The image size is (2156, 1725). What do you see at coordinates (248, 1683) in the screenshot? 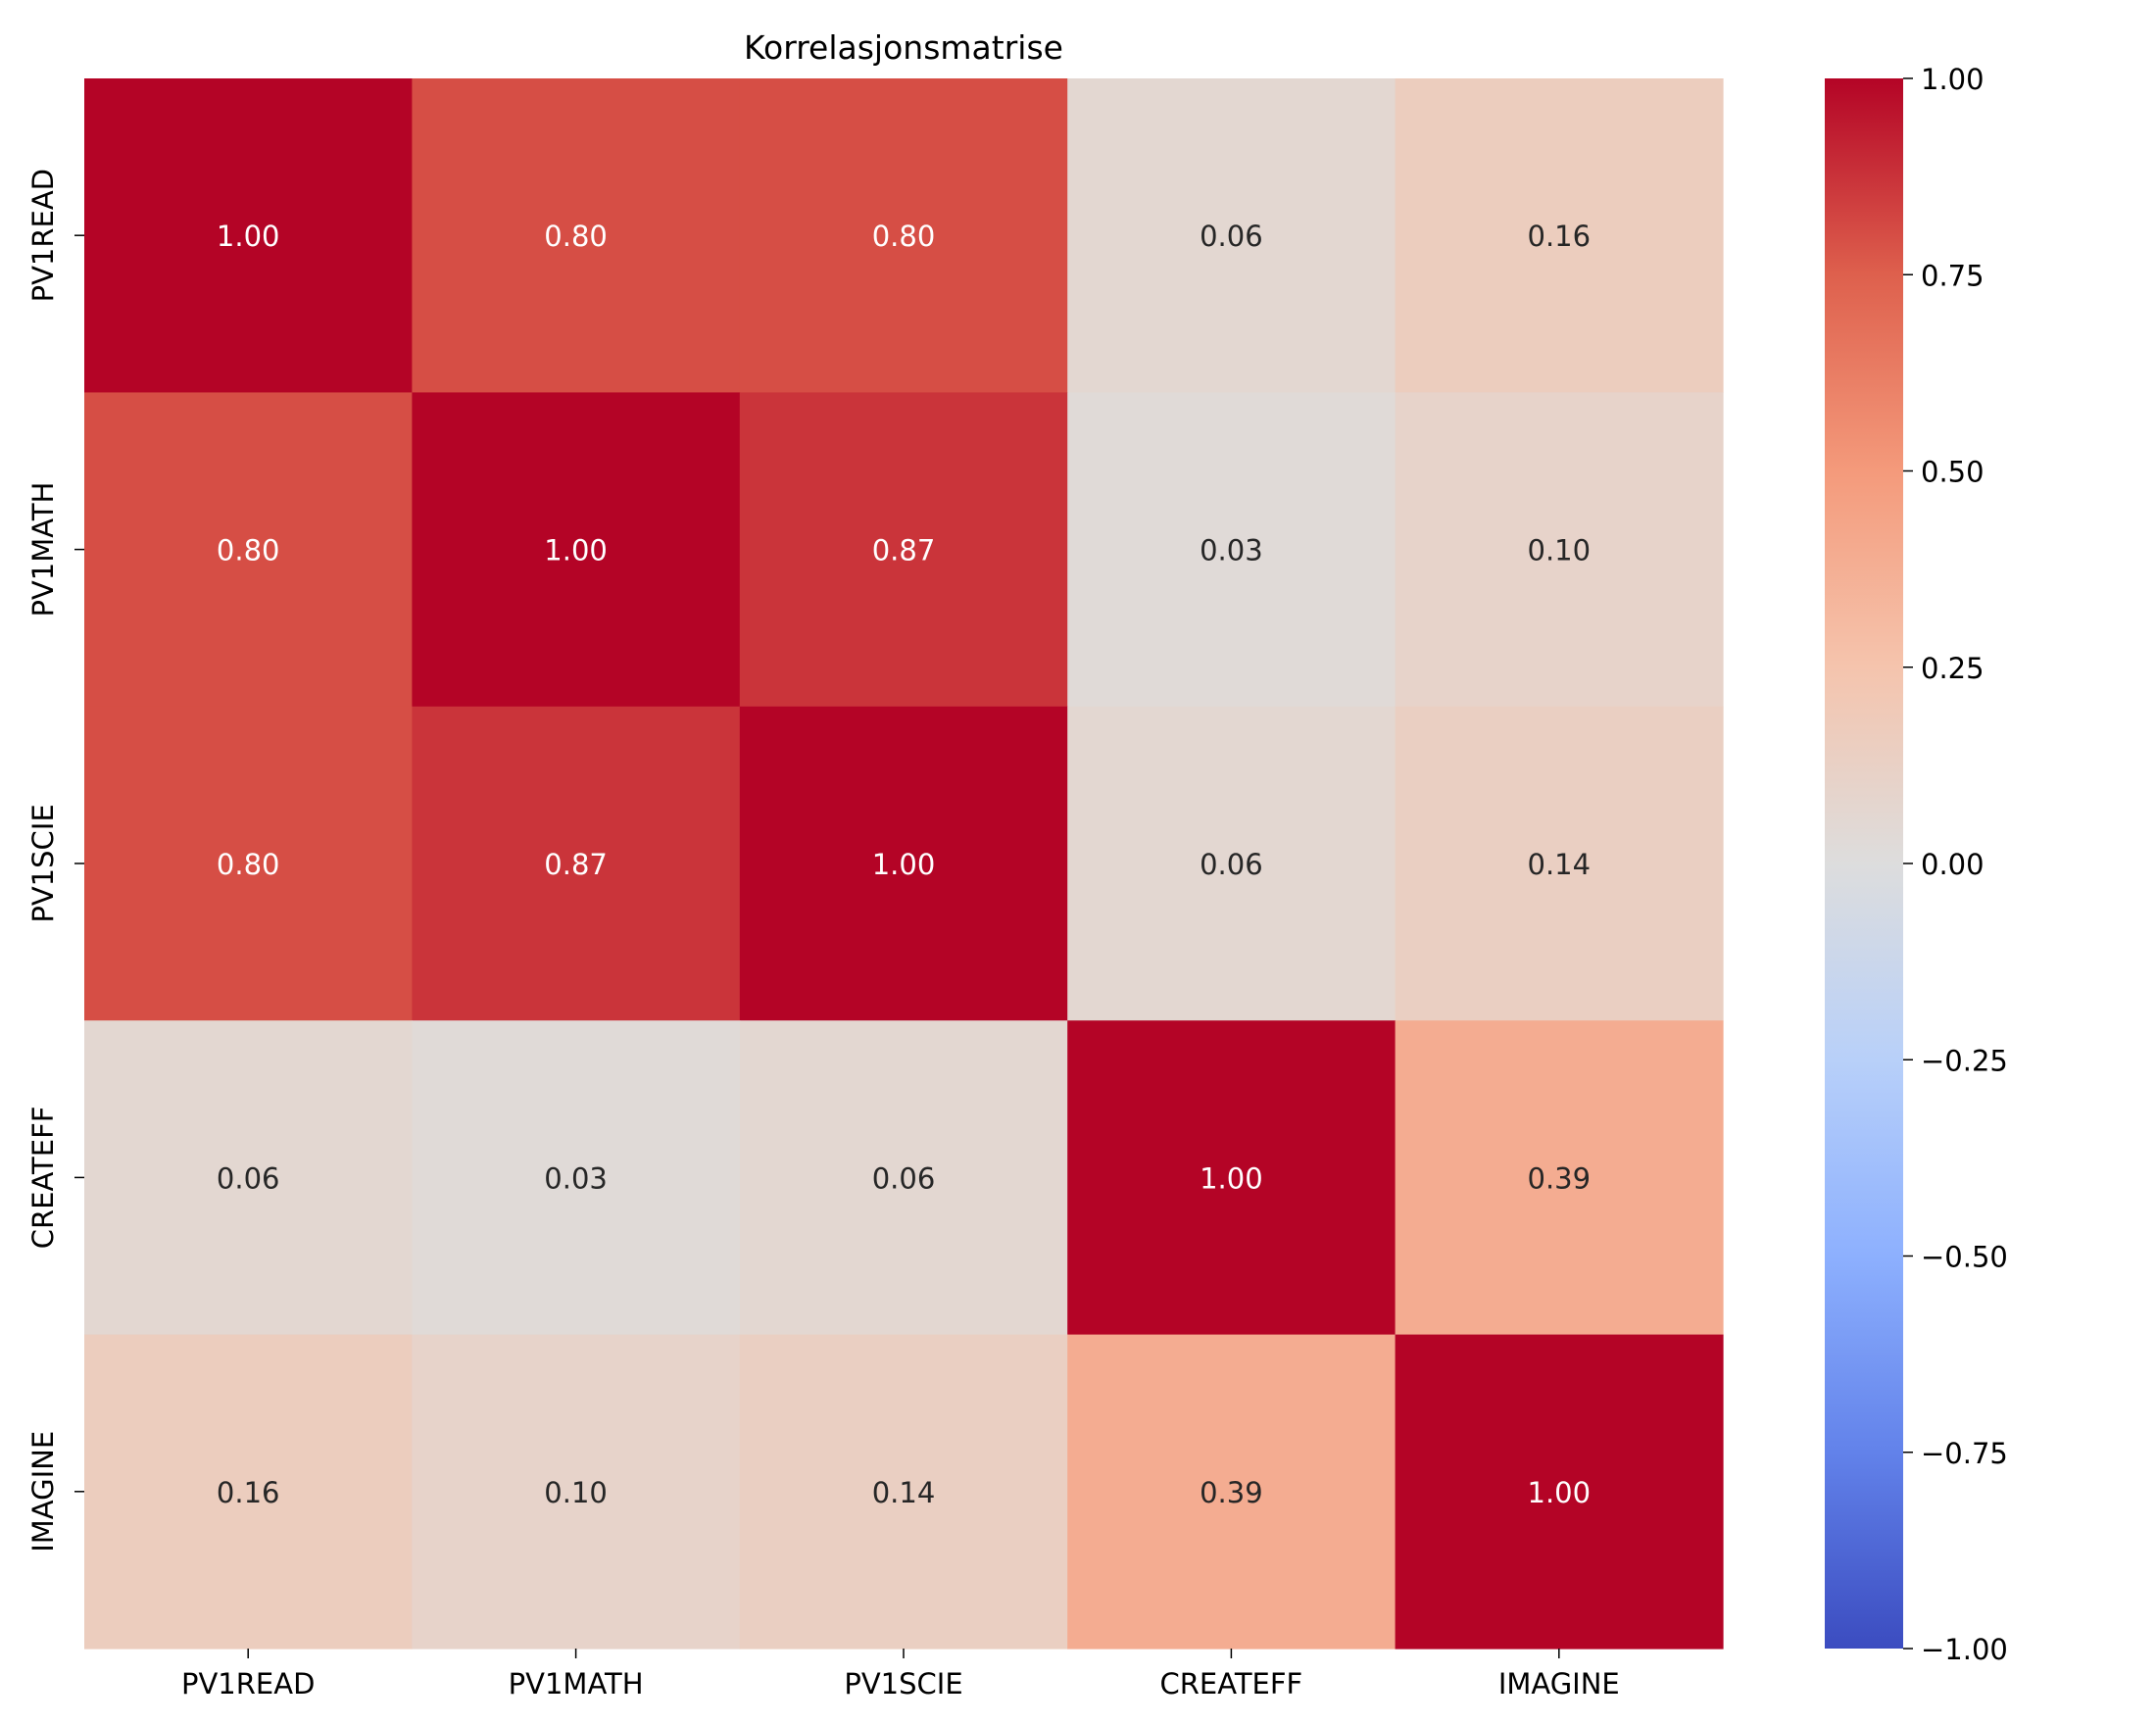
I see `x-tick-label: PV1READ` at bounding box center [248, 1683].